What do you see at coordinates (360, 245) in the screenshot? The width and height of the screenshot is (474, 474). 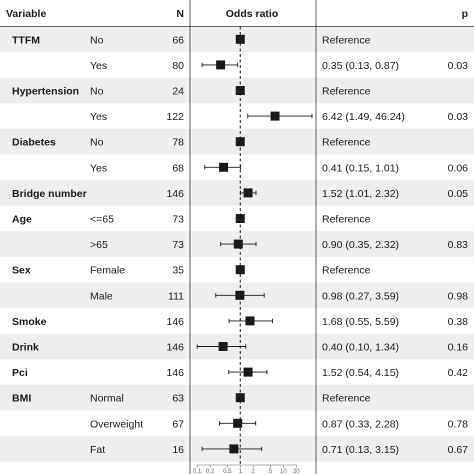 I see `row-estimate-label: 0.90 (0.35, 2.32)` at bounding box center [360, 245].